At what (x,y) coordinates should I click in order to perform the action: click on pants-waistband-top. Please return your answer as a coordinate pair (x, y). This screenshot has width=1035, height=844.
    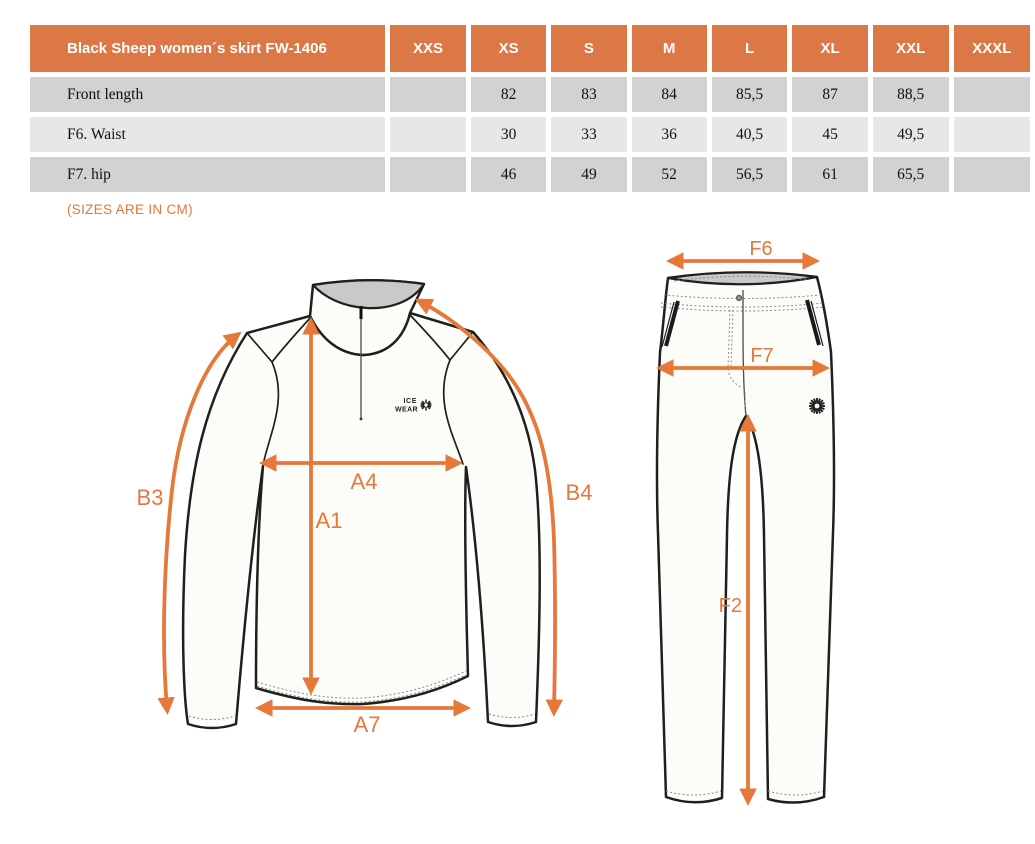
    Looking at the image, I should click on (742, 278).